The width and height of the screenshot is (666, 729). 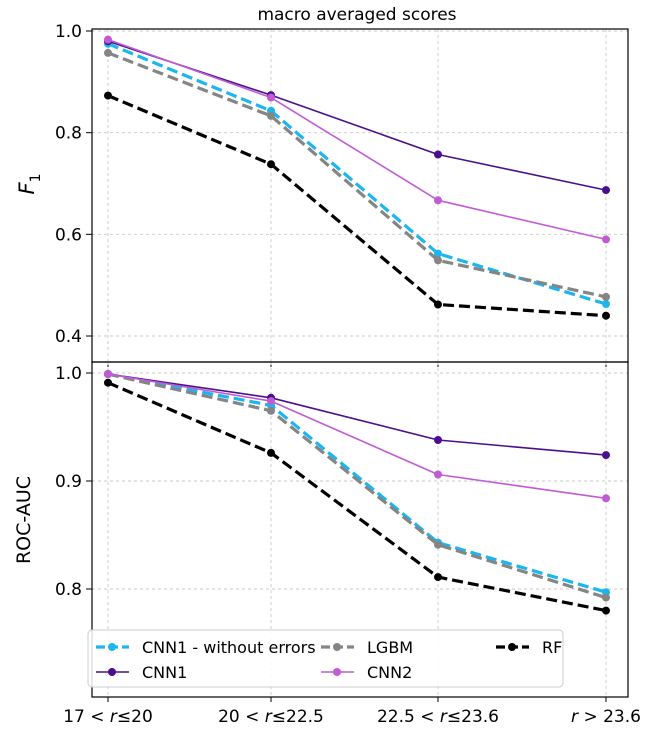 I want to click on legend-item: CNN1 - without errors, so click(x=206, y=647).